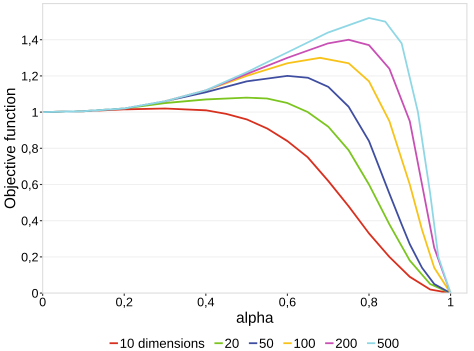 The image size is (474, 351). Describe the element at coordinates (304, 343) in the screenshot. I see `legend-label: 100` at that location.